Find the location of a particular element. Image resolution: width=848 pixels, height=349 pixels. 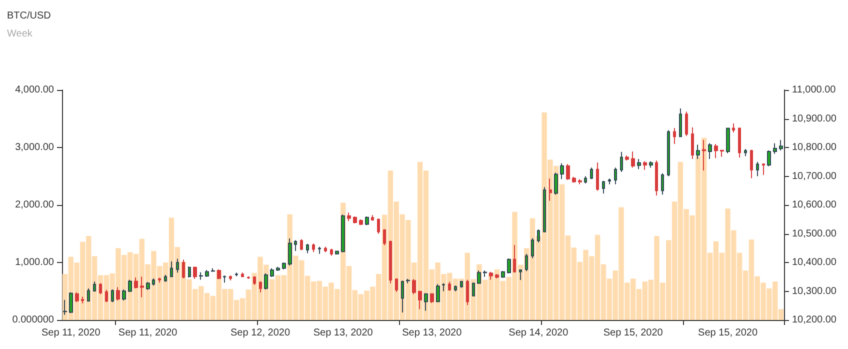

y-tick-label: 1,000.00 is located at coordinates (34, 262).